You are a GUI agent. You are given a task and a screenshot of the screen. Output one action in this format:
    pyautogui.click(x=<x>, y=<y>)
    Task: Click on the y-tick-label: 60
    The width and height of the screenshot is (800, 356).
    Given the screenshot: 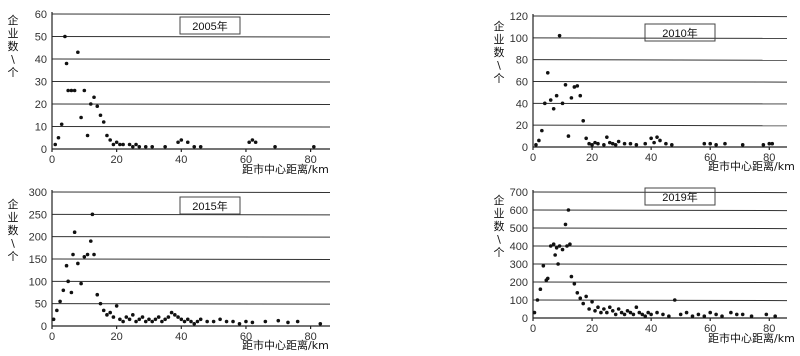 What is the action you would take?
    pyautogui.click(x=522, y=83)
    